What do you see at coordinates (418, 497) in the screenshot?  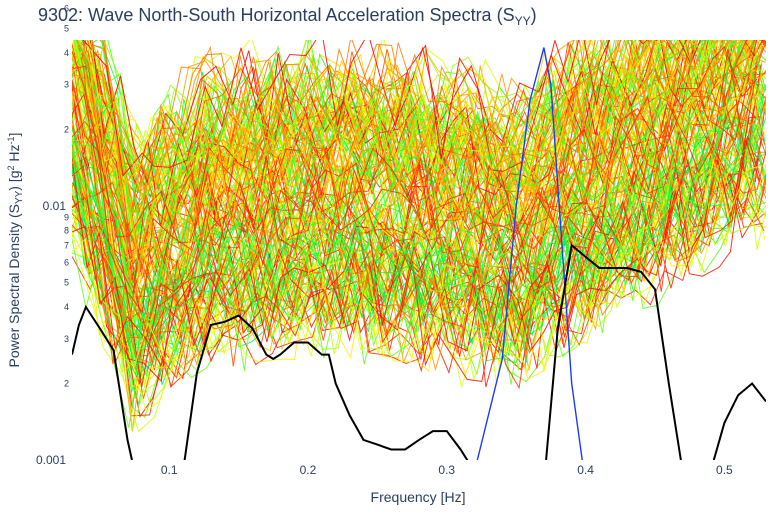 I see `x-axis-label: Frequency [Hz]` at bounding box center [418, 497].